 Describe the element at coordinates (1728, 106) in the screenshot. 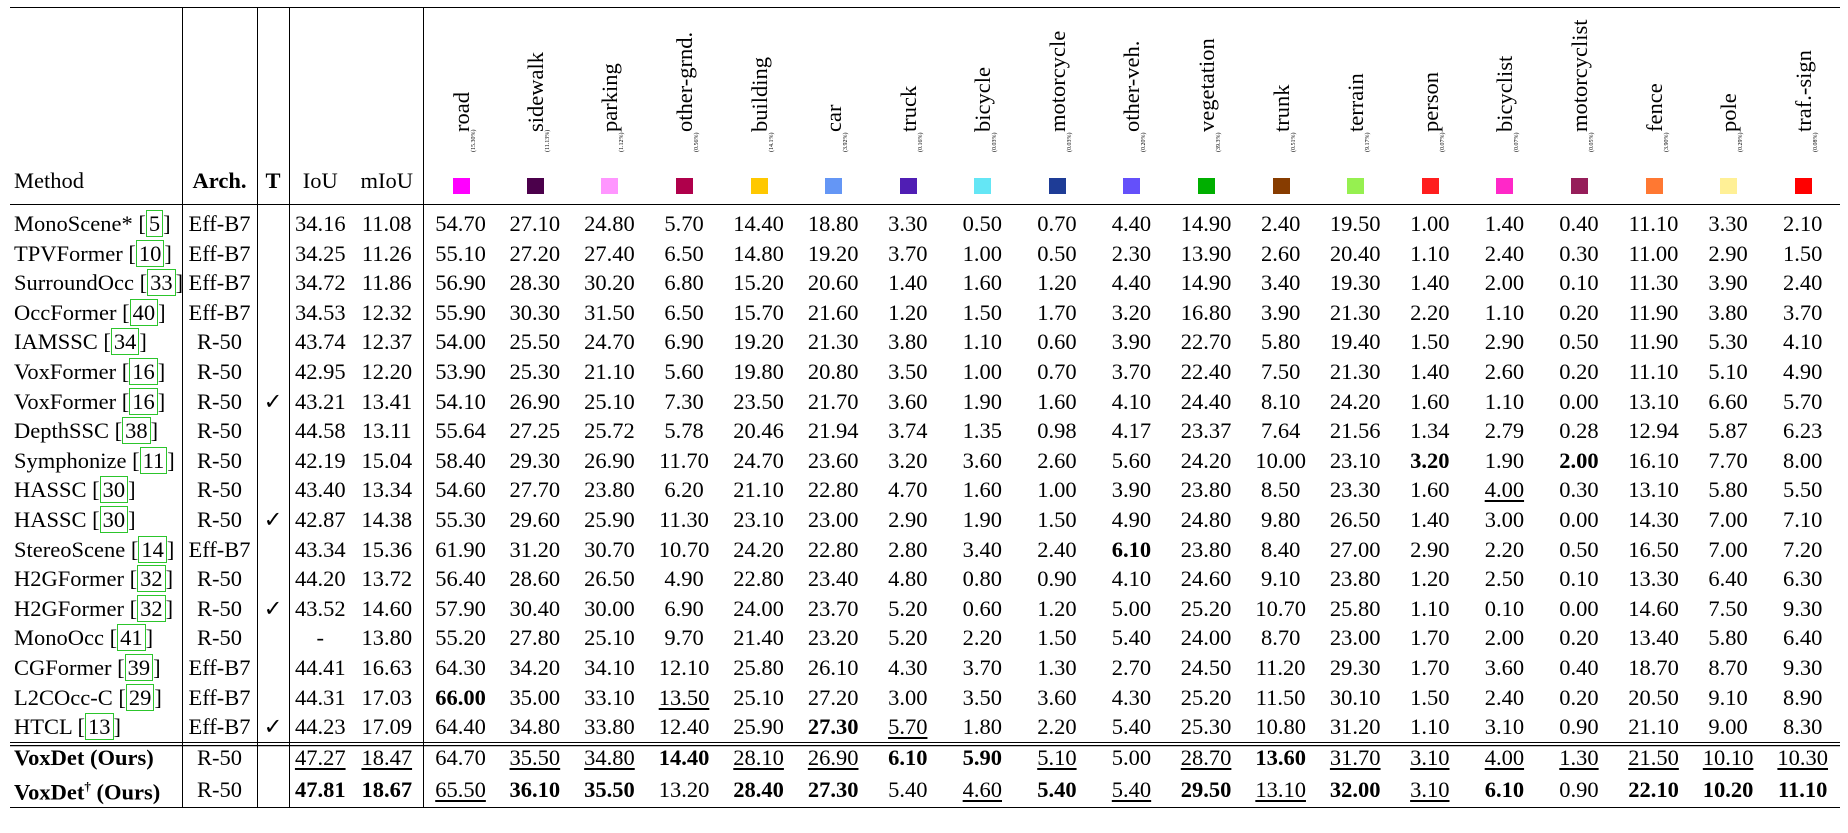

I see `header-class-17: pole (0.29%)` at that location.